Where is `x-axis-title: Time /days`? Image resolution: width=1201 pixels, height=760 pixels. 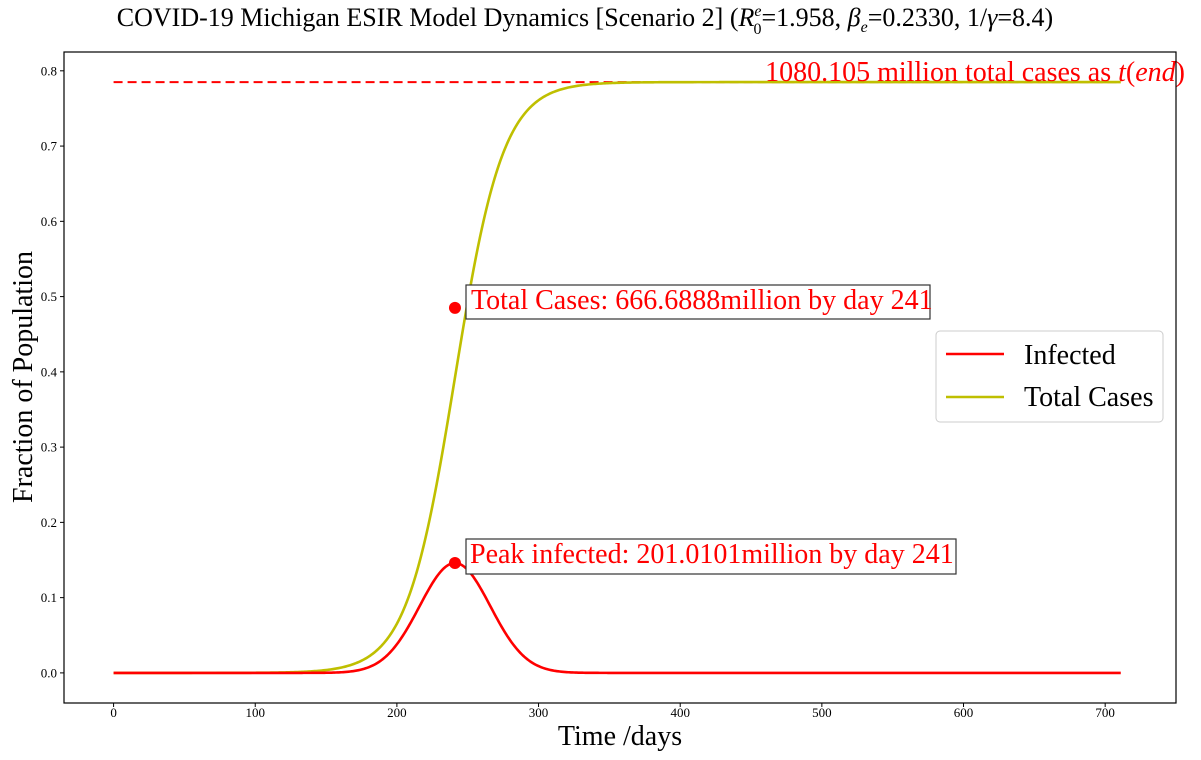 x-axis-title: Time /days is located at coordinates (620, 736).